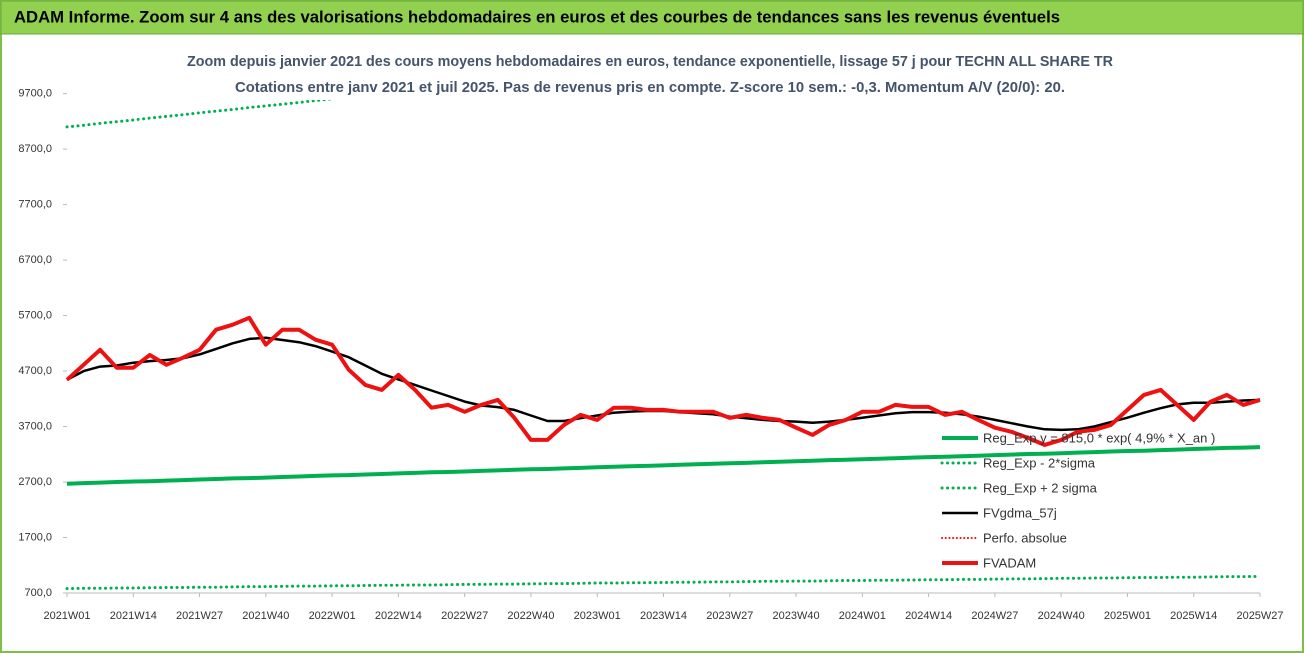 The height and width of the screenshot is (653, 1304). Describe the element at coordinates (66, 616) in the screenshot. I see `x-tick-label: 2021W01` at that location.